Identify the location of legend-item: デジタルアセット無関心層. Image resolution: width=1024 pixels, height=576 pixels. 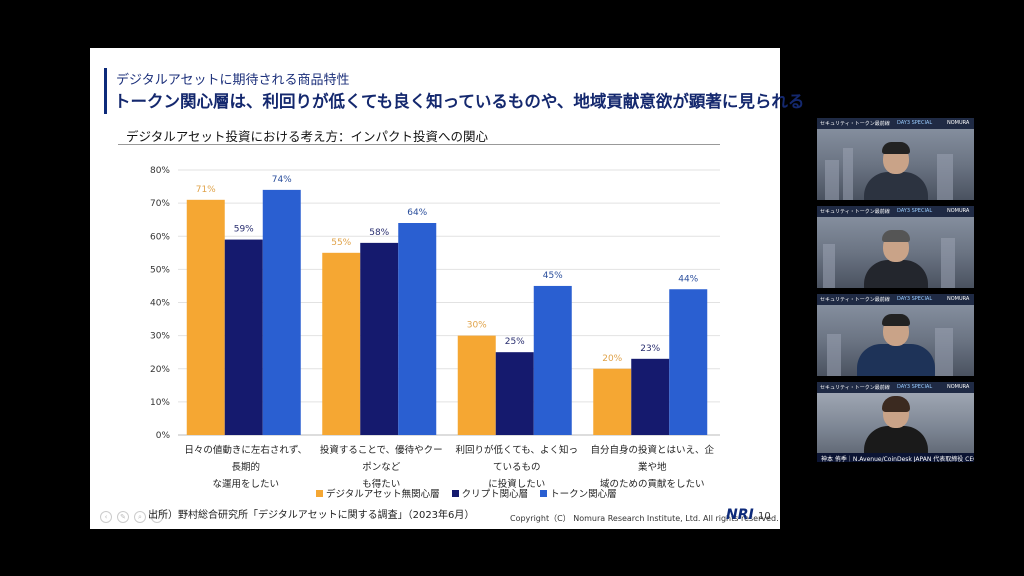
(378, 493).